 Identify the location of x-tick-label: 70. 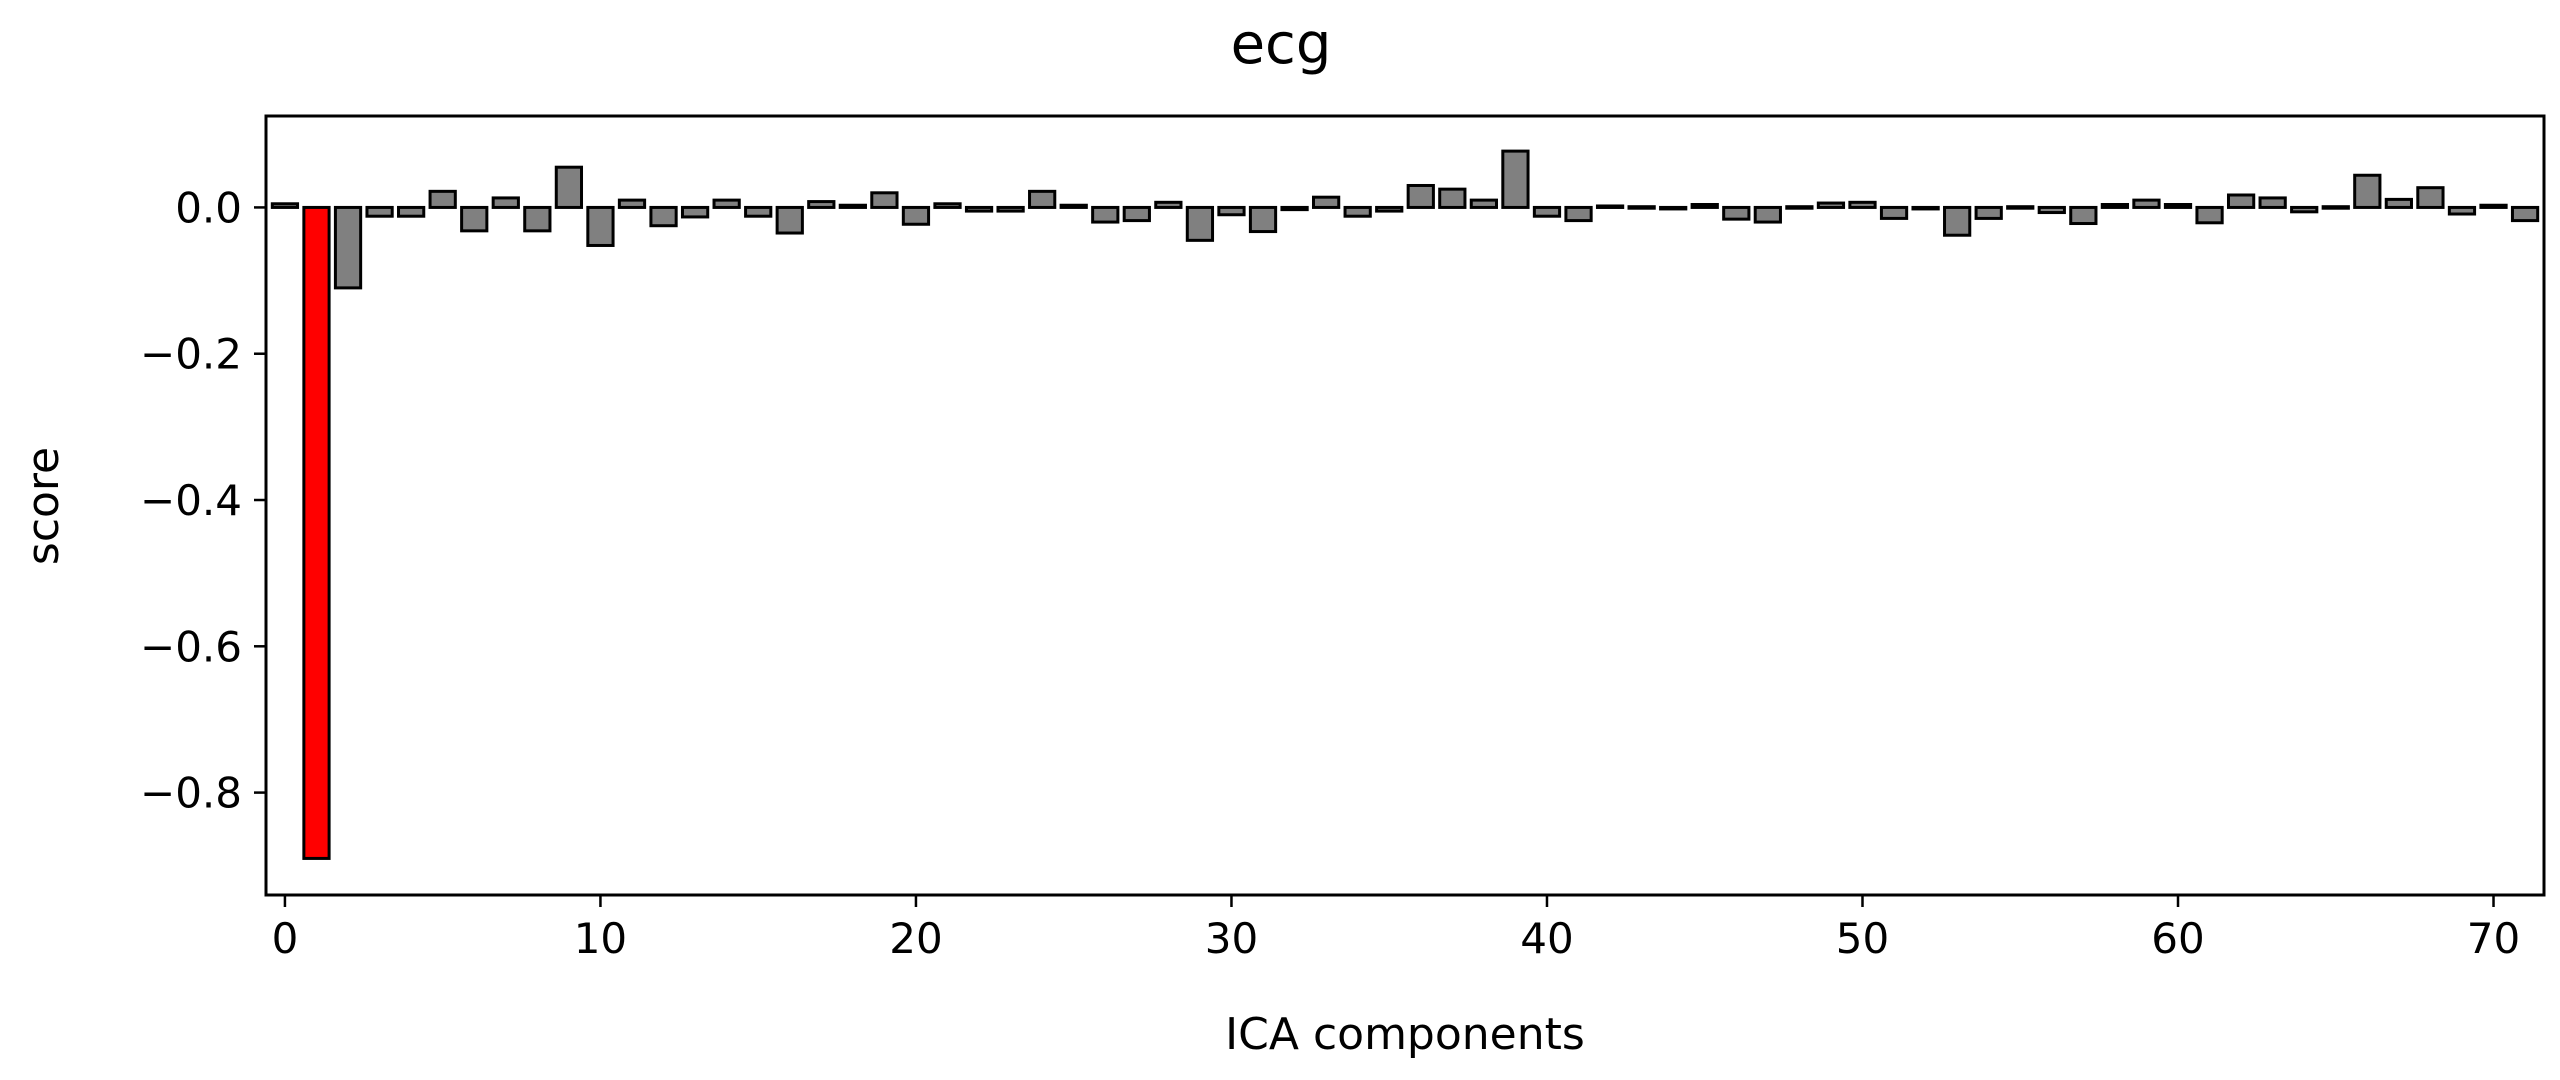
(2493, 938).